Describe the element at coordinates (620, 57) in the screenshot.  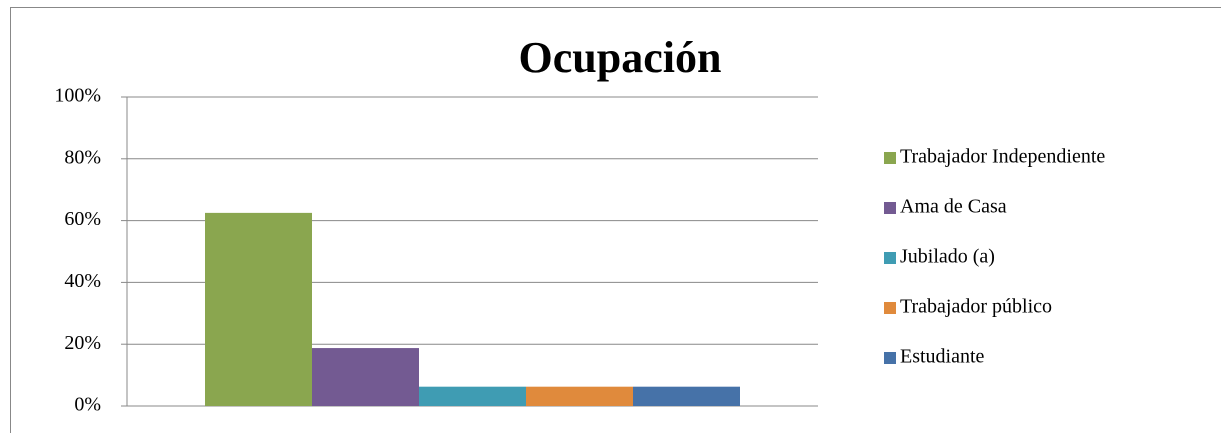
I see `chart-title: Ocupación` at that location.